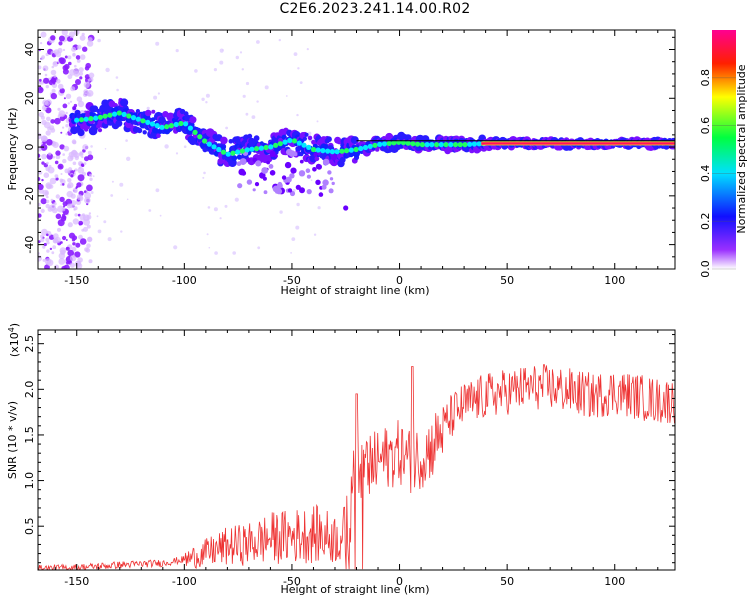  I want to click on colorbar-tick-label: 0.0, so click(705, 269).